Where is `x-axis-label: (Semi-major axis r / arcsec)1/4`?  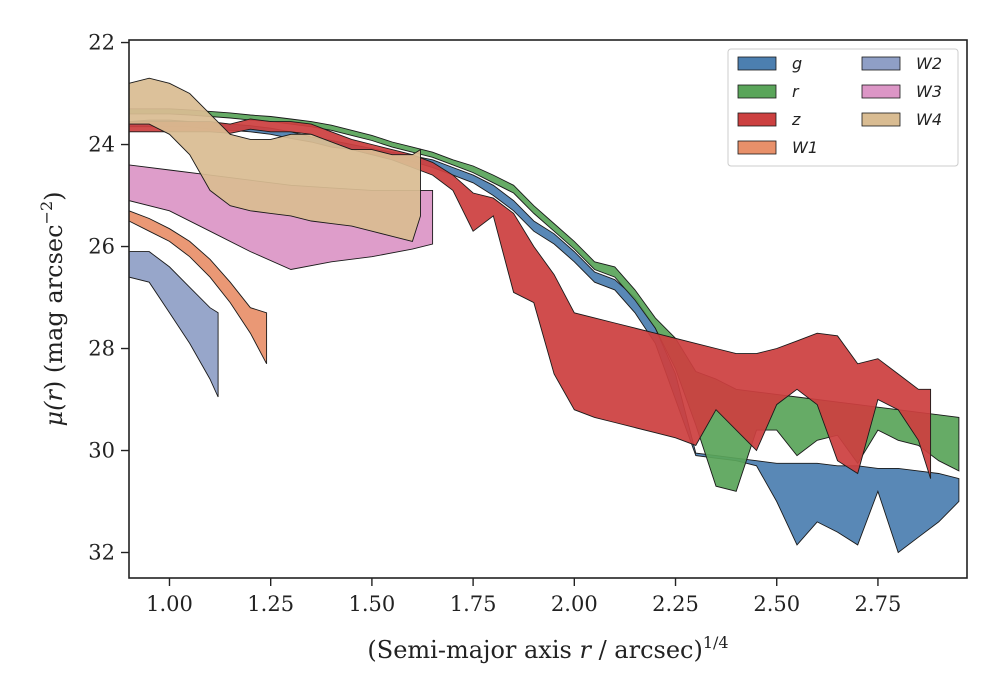 x-axis-label: (Semi-major axis r / arcsec)1/4 is located at coordinates (547, 648).